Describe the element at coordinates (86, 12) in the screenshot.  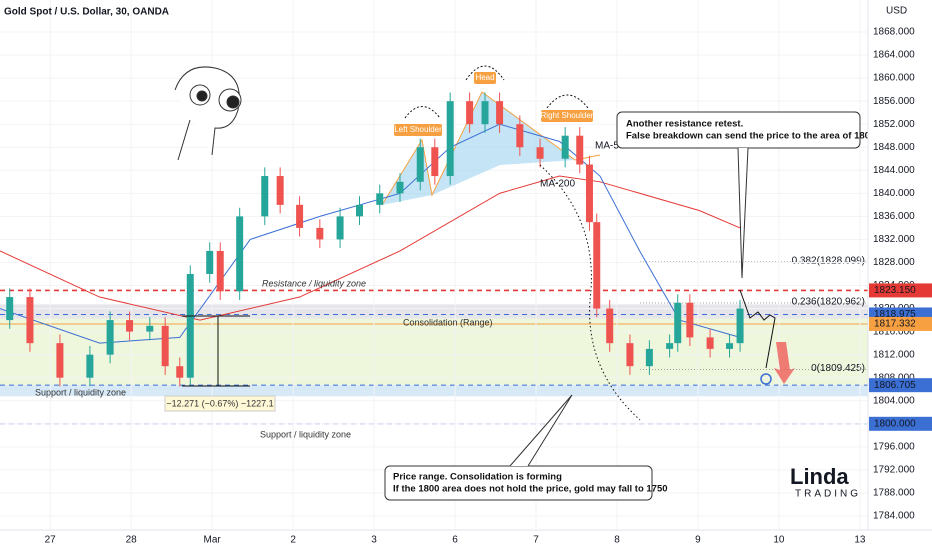
I see `chart-title: Gold Spot / U.S. Dollar, 30, OANDA` at that location.